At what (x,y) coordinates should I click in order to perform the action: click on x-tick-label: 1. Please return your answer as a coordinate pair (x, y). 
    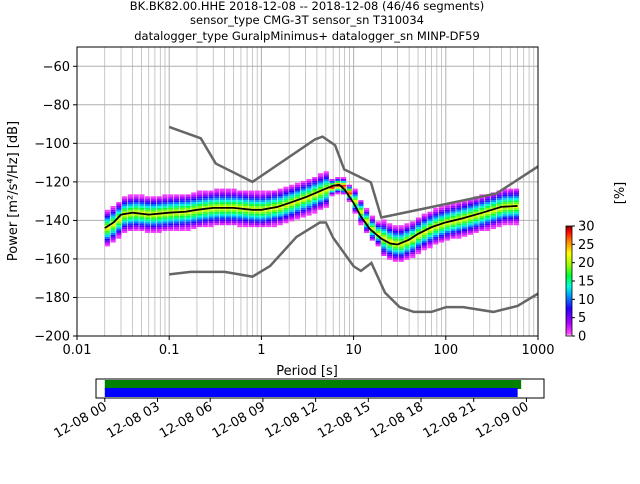
    Looking at the image, I should click on (261, 350).